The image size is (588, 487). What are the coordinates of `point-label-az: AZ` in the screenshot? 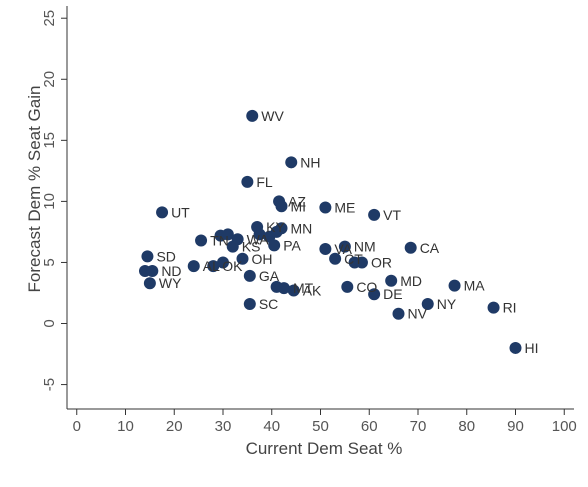 It's located at (297, 201).